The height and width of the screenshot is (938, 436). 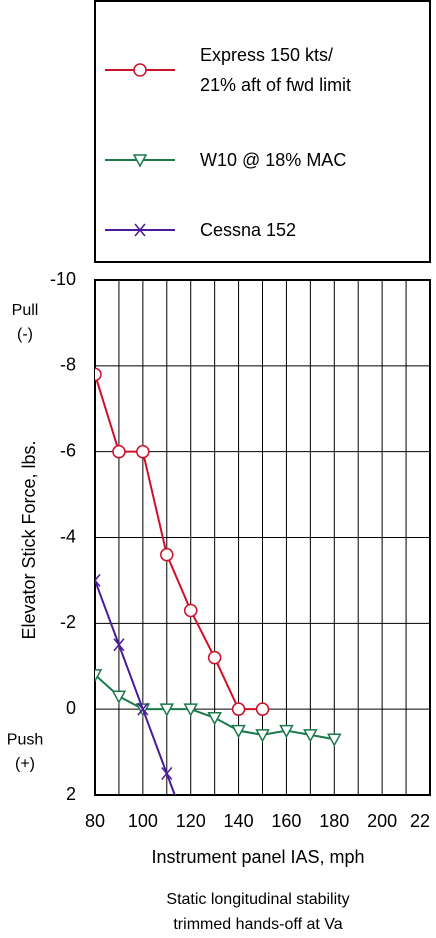 I want to click on x-tick-label: 180, so click(x=334, y=821).